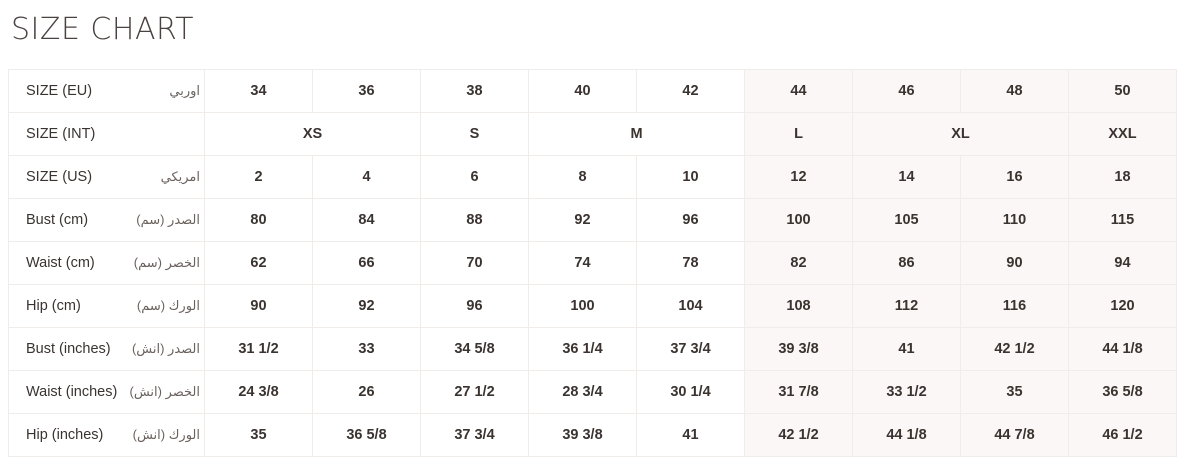 The height and width of the screenshot is (462, 1184). I want to click on row-label: Hip (inches) الورك (انش), so click(106, 435).